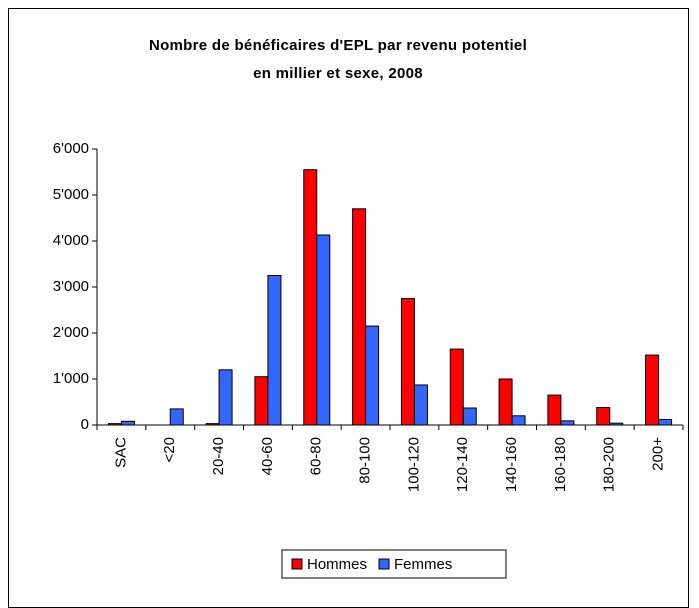 The width and height of the screenshot is (699, 608). What do you see at coordinates (85, 424) in the screenshot?
I see `y-tick-label: 0` at bounding box center [85, 424].